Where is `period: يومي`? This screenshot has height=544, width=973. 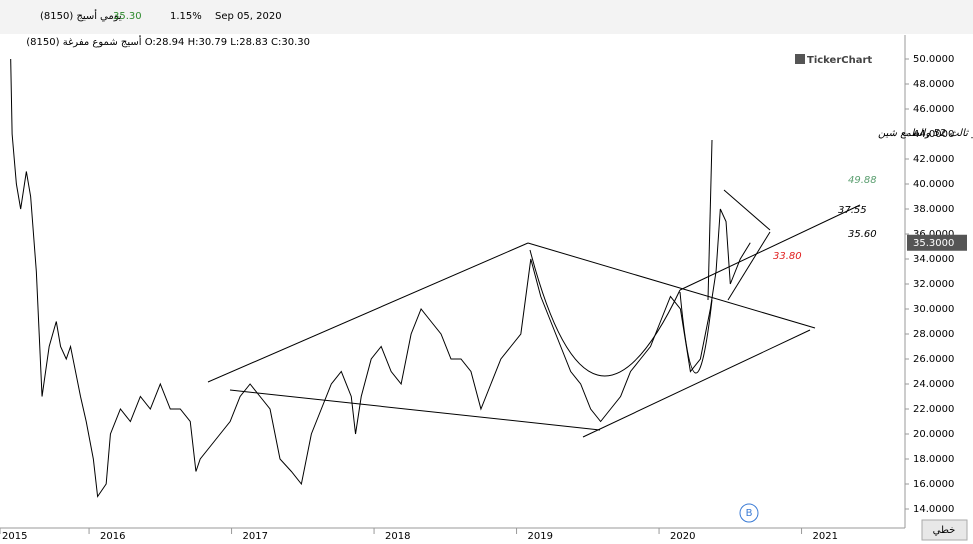
period: يومي is located at coordinates (111, 16).